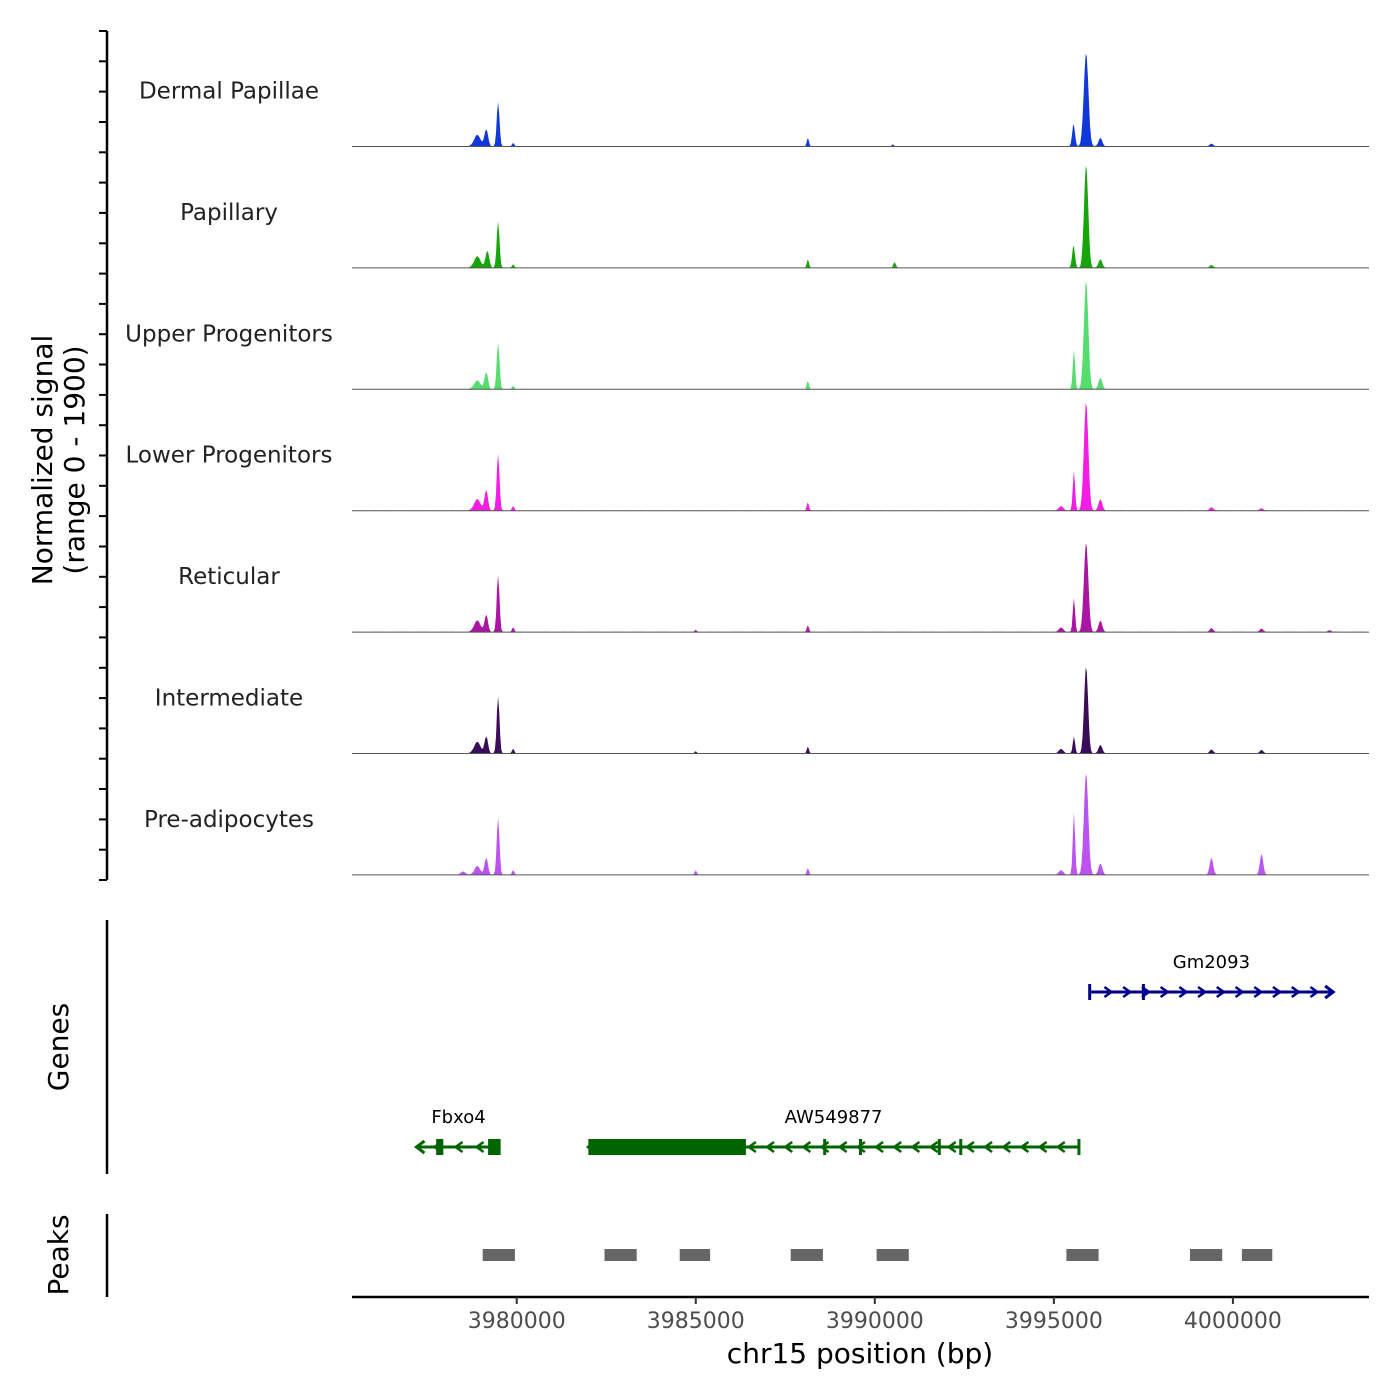  What do you see at coordinates (1212, 976) in the screenshot?
I see `gene-gm2093: Gm2093` at bounding box center [1212, 976].